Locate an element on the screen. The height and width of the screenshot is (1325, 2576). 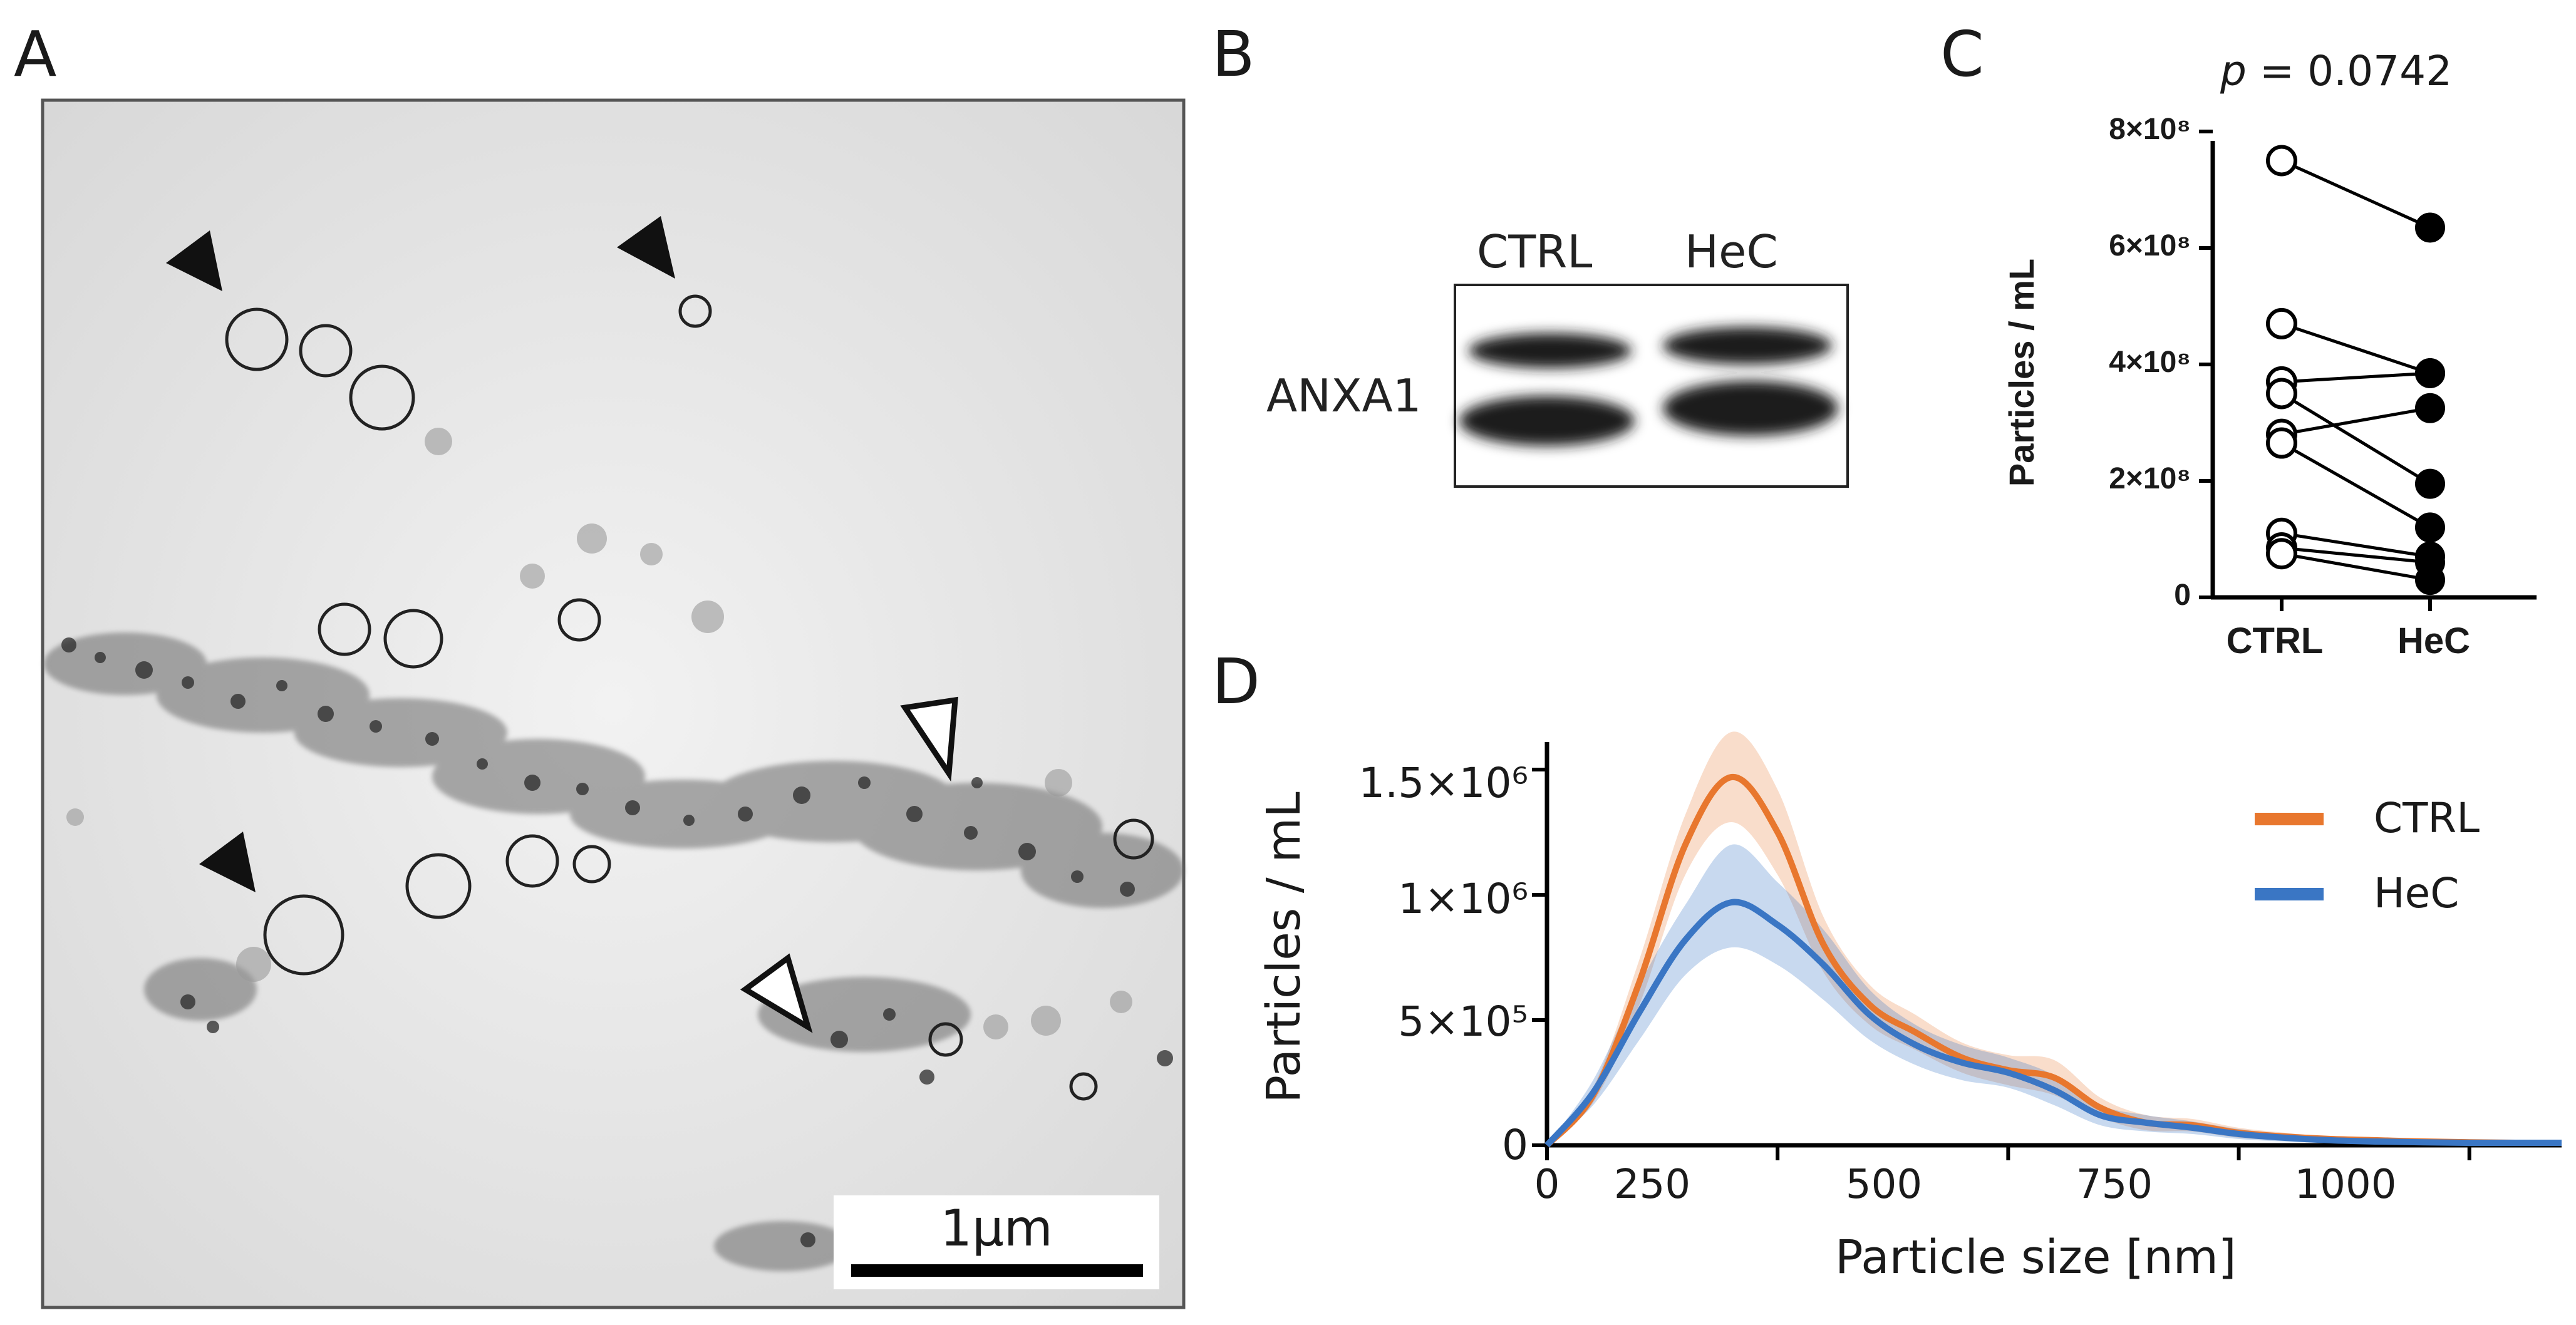
panel-letter-d: D is located at coordinates (1236, 681).